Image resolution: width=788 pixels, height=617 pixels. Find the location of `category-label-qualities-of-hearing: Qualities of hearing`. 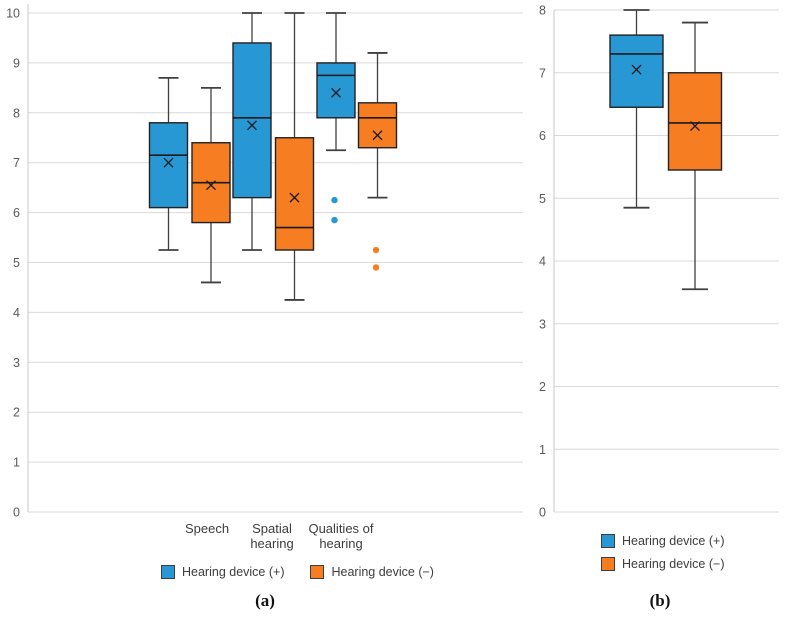

category-label-qualities-of-hearing: Qualities of hearing is located at coordinates (341, 536).